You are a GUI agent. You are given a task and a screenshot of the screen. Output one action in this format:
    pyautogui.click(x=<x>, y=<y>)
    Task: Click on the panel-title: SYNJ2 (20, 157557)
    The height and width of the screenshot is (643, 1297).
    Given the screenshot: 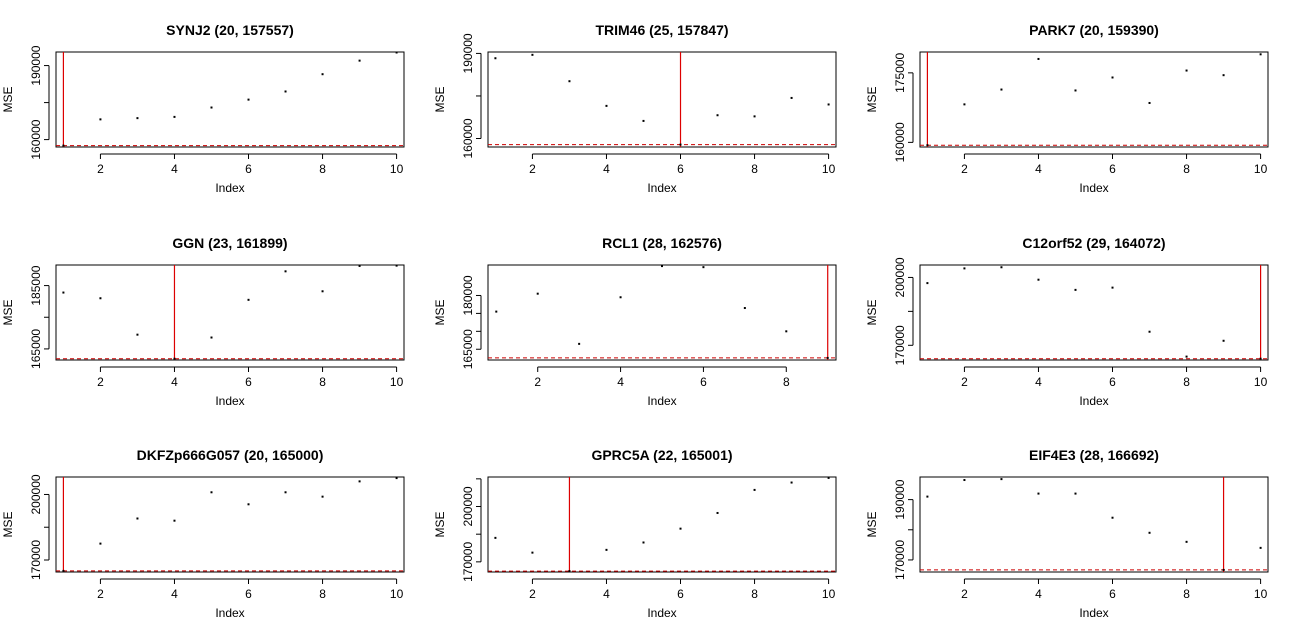 What is the action you would take?
    pyautogui.click(x=230, y=30)
    